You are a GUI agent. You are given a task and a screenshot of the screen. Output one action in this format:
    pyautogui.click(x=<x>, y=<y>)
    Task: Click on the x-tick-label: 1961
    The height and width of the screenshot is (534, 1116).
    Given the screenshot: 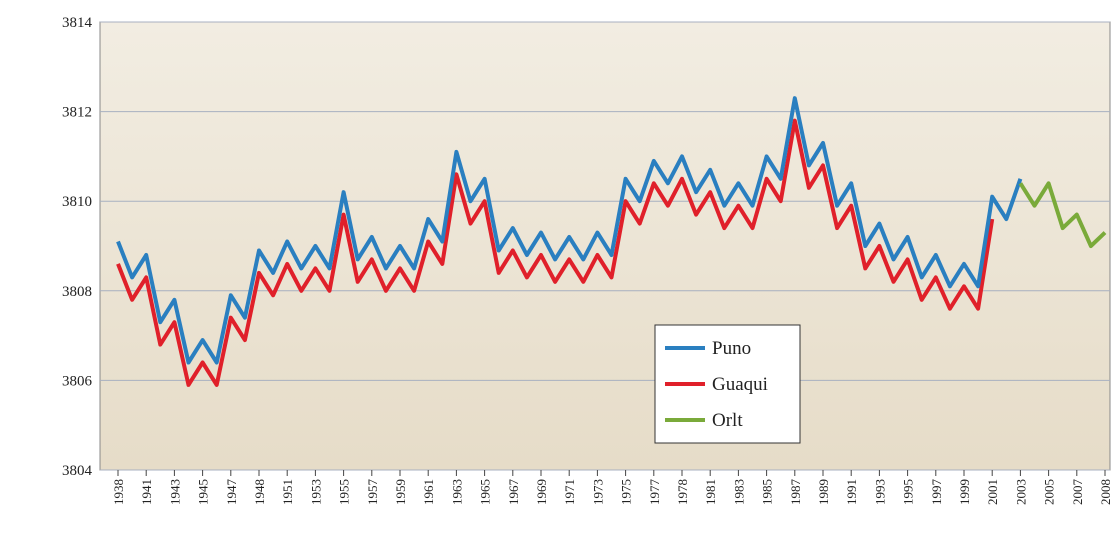 What is the action you would take?
    pyautogui.click(x=428, y=492)
    